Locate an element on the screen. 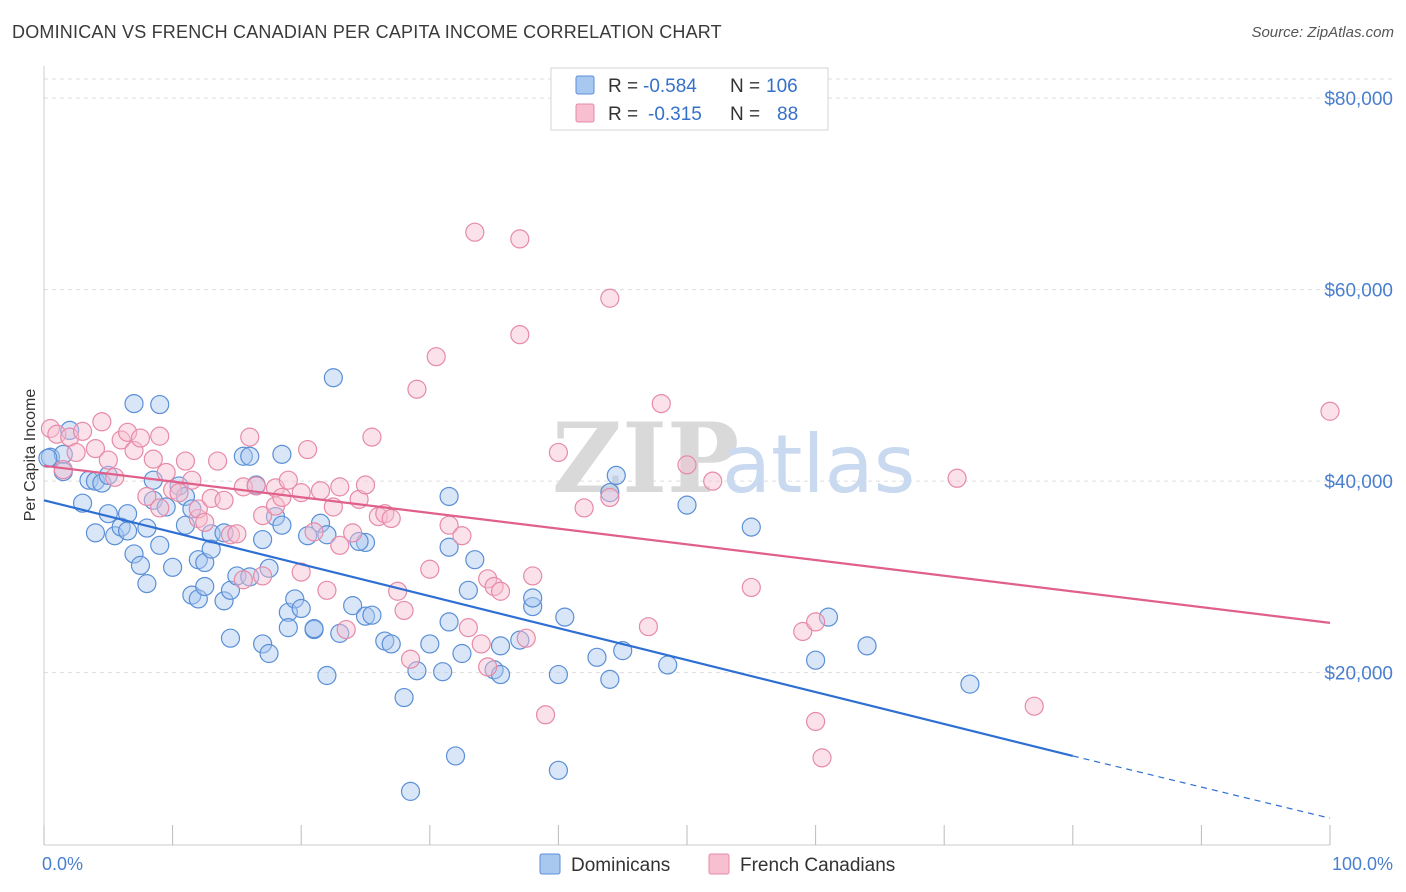 Image resolution: width=1406 pixels, height=892 pixels. legend-n-value-1: 106 is located at coordinates (782, 86).